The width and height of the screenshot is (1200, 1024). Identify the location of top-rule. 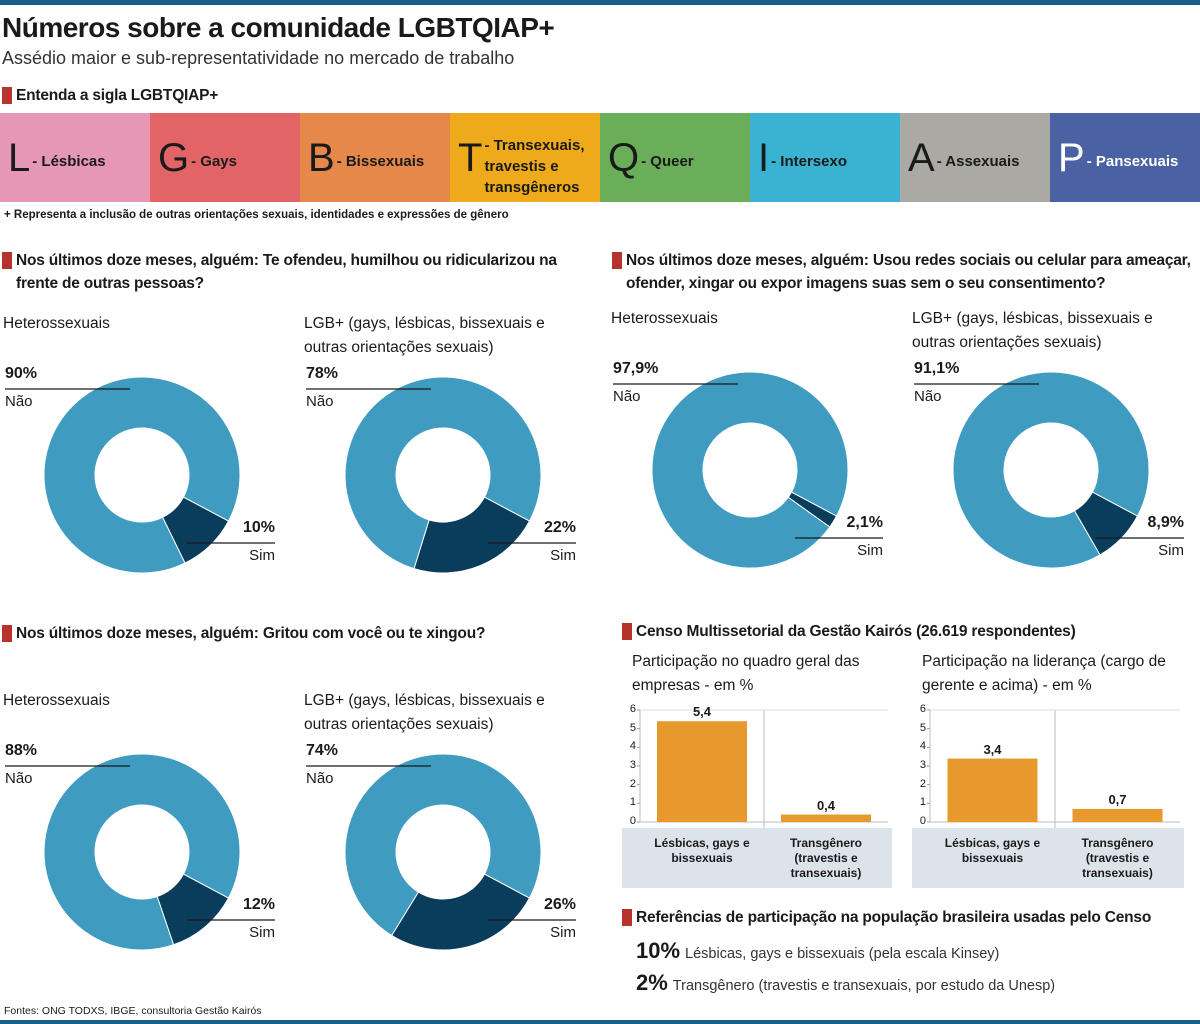
(600, 2).